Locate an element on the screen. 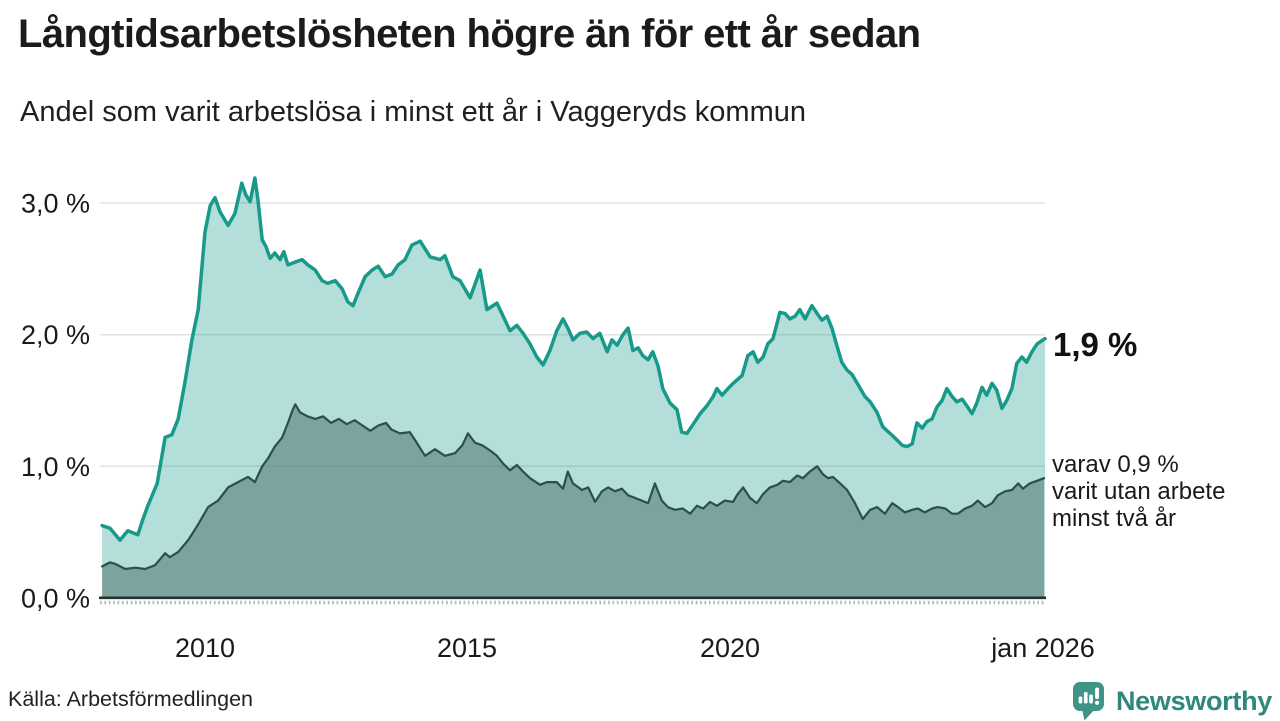  y-tick-label-3: 3,0 % is located at coordinates (55, 204).